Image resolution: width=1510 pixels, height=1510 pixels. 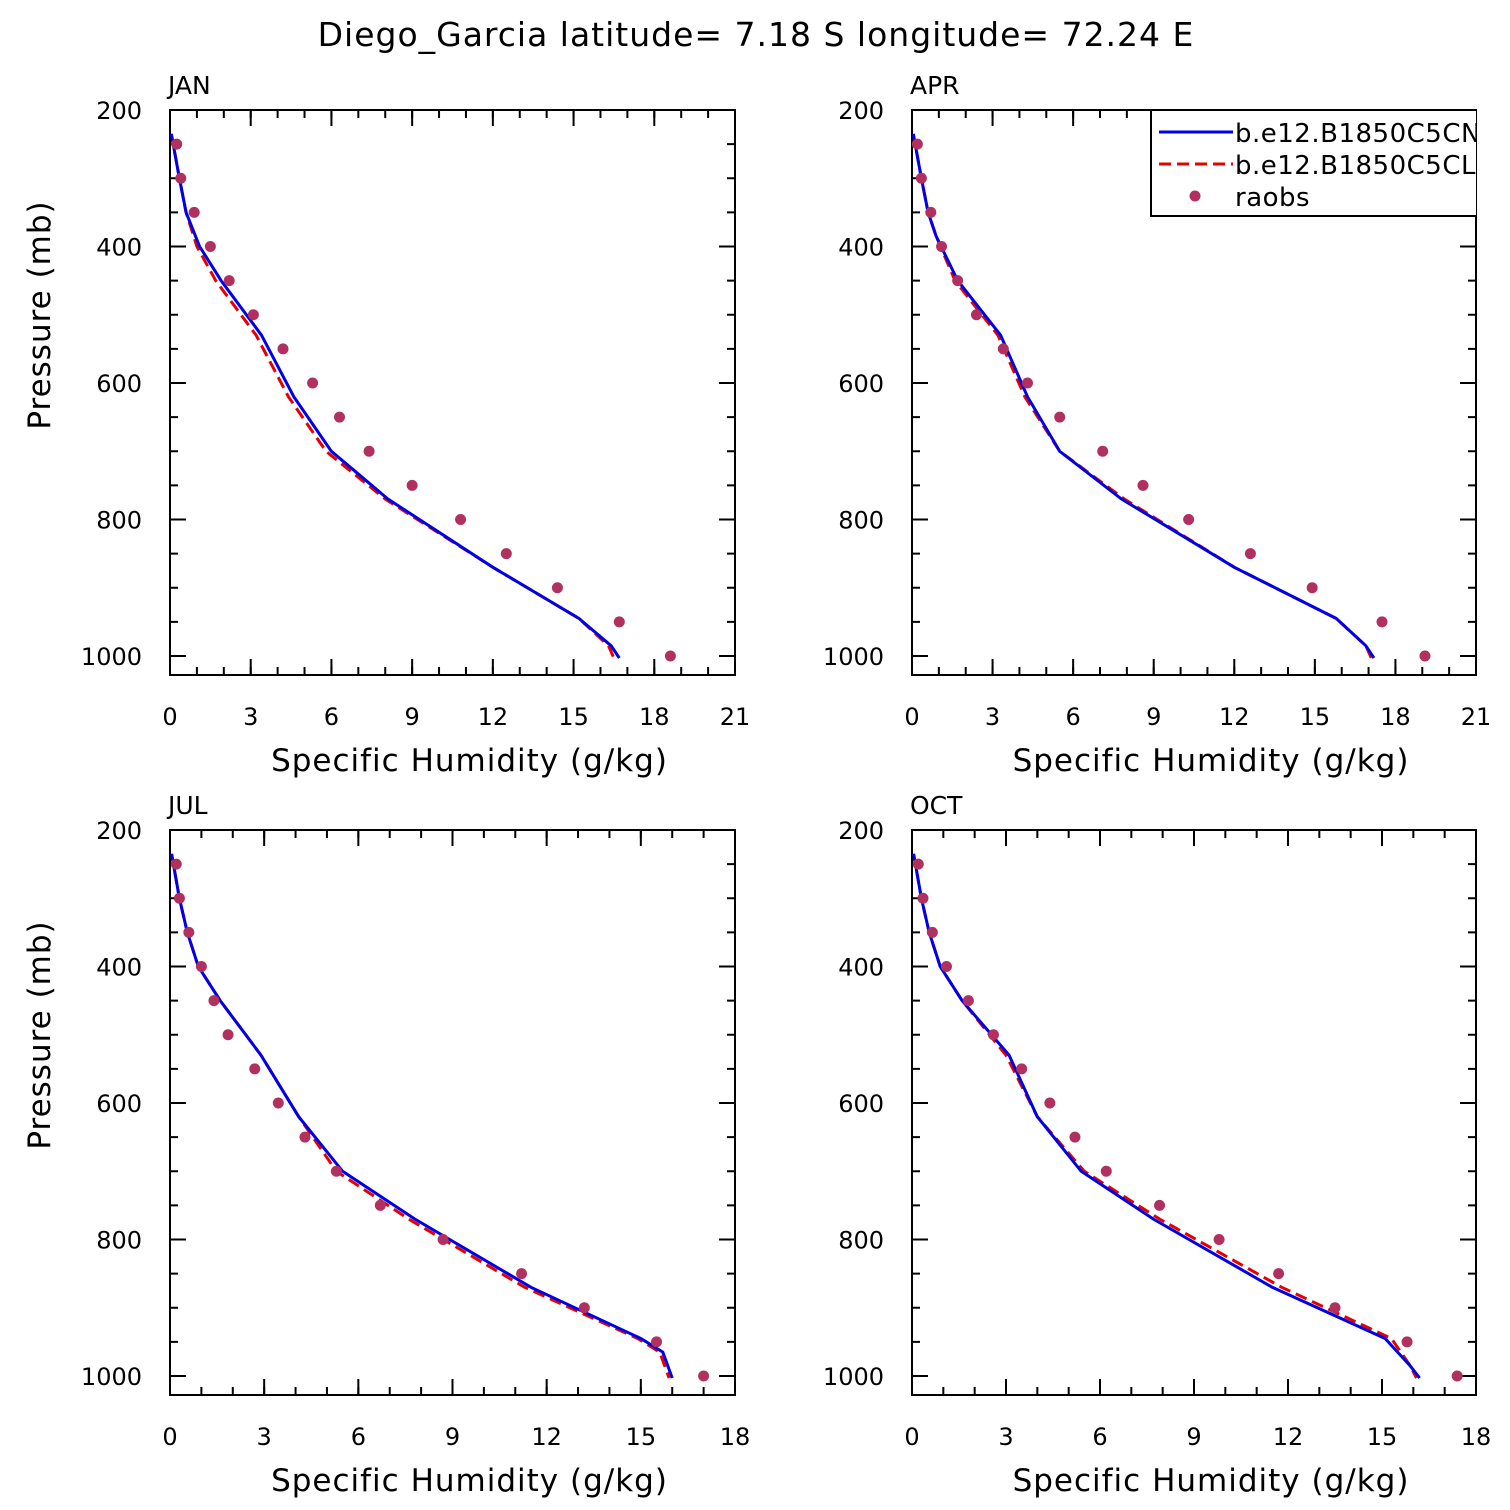 What do you see at coordinates (1211, 761) in the screenshot?
I see `x-axis-label: Specific Humidity (g/kg)` at bounding box center [1211, 761].